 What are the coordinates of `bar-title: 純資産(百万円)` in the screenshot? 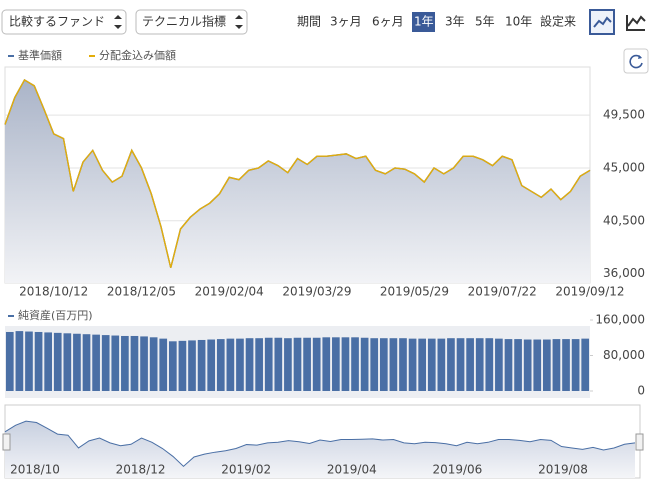 It's located at (55, 315).